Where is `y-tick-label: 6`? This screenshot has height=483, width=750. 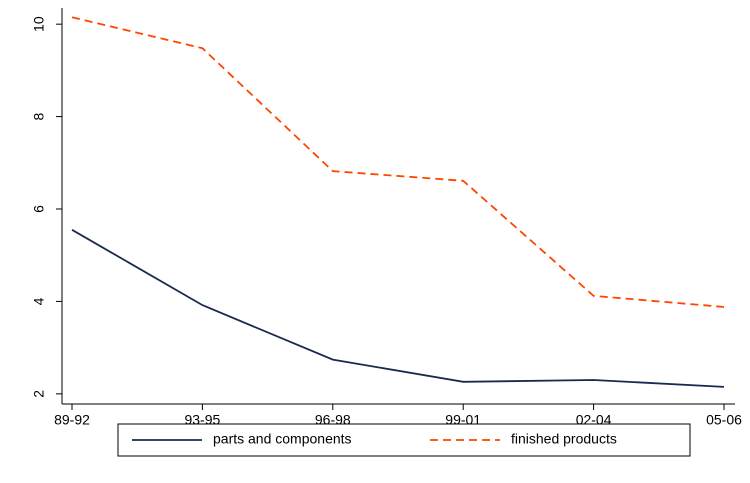 y-tick-label: 6 is located at coordinates (39, 209).